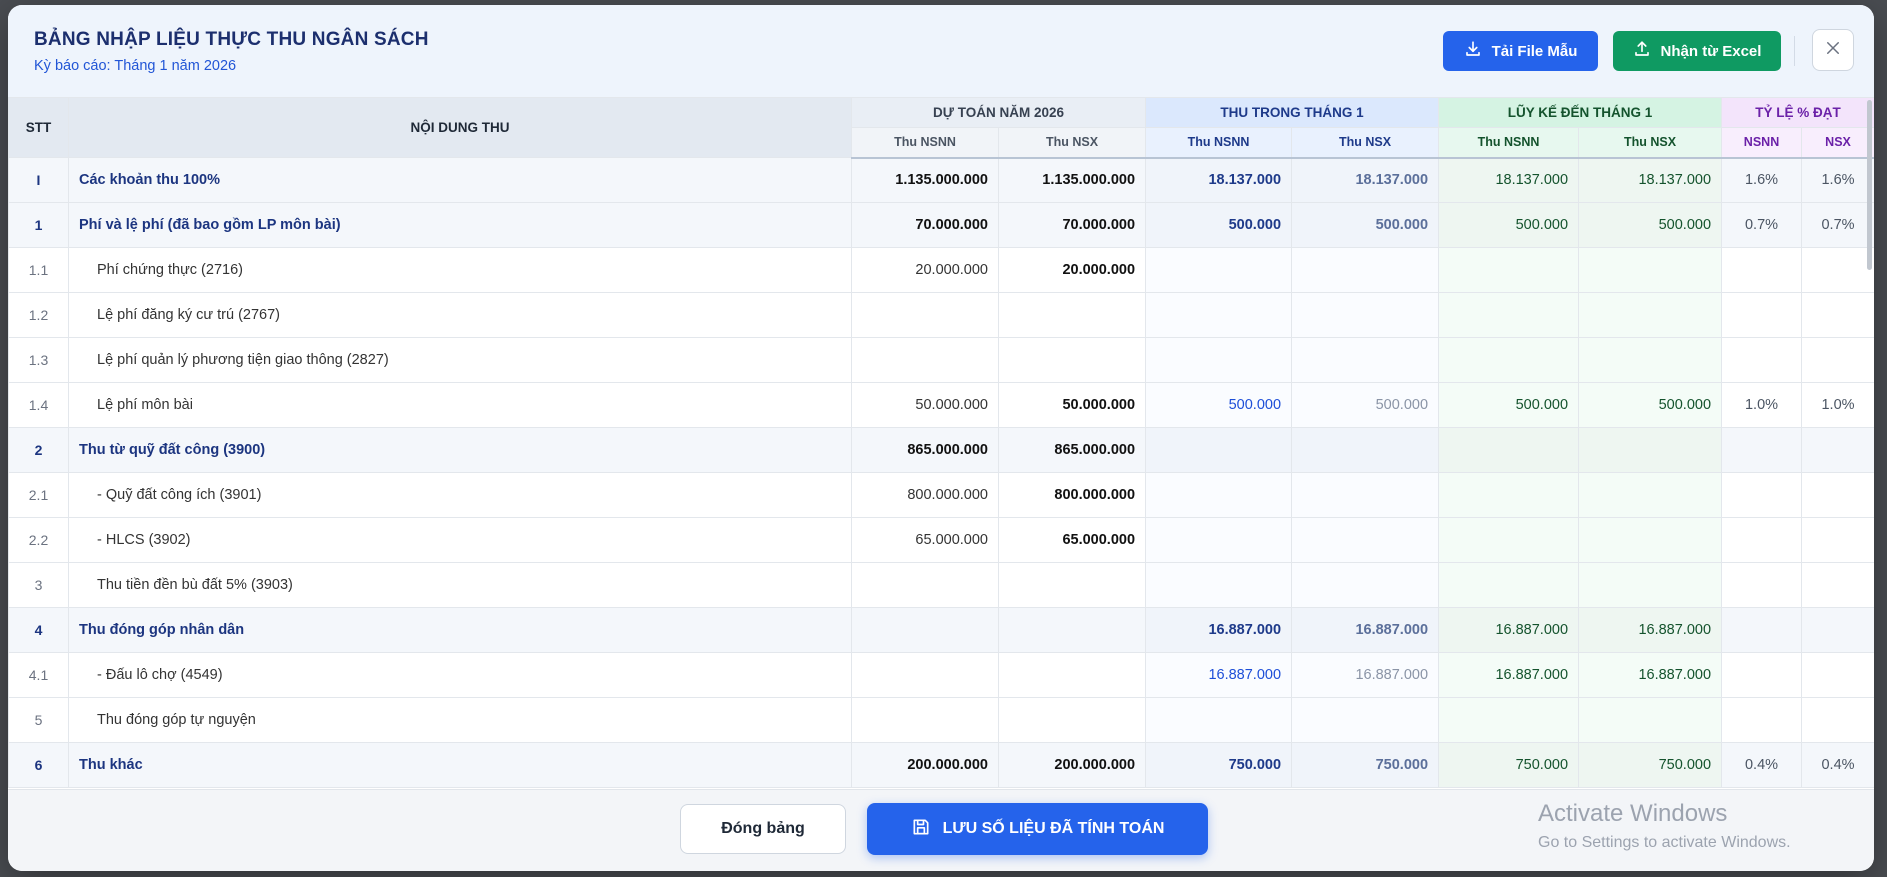  I want to click on cell-content: Lệ phí môn bài, so click(460, 405).